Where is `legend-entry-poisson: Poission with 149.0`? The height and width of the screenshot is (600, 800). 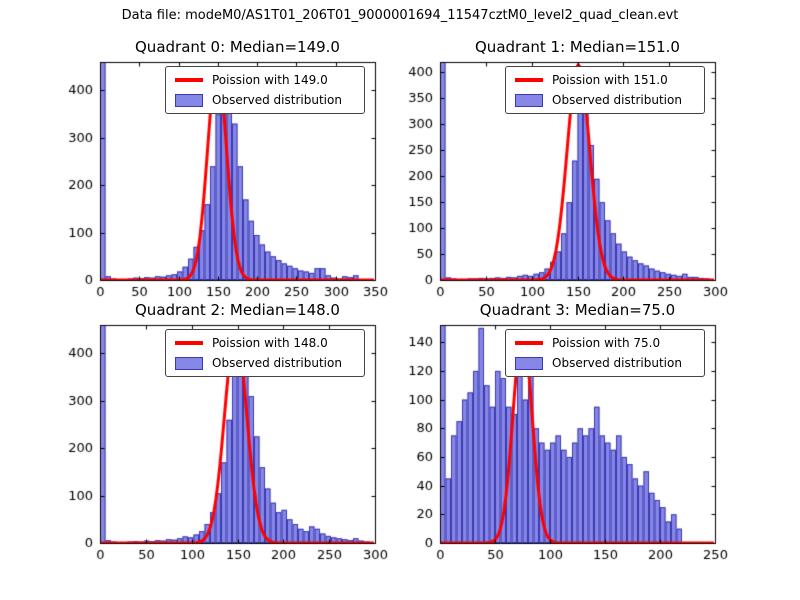 legend-entry-poisson: Poission with 149.0 is located at coordinates (265, 80).